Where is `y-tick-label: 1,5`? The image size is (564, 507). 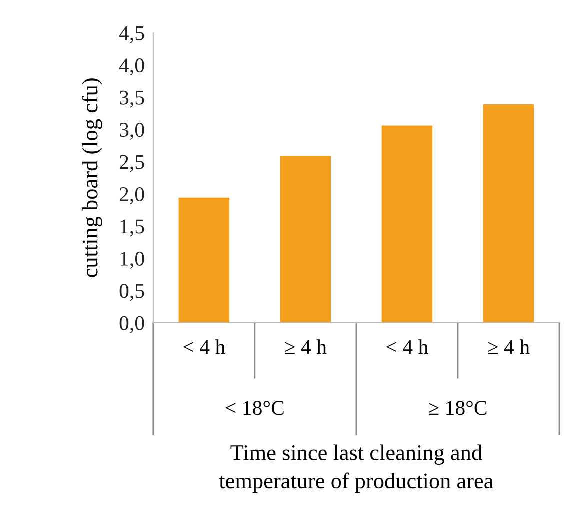
y-tick-label: 1,5 is located at coordinates (132, 228).